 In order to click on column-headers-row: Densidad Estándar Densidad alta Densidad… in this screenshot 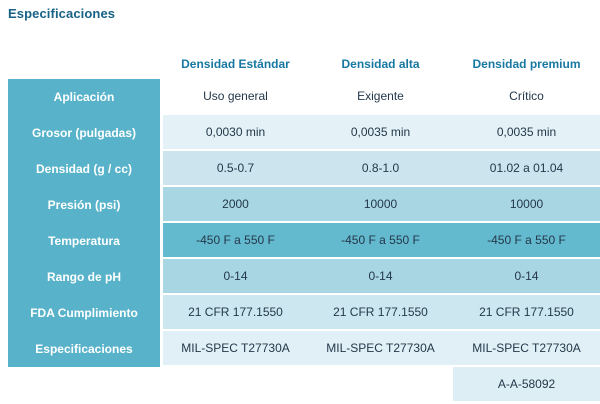, I will do `click(303, 64)`.